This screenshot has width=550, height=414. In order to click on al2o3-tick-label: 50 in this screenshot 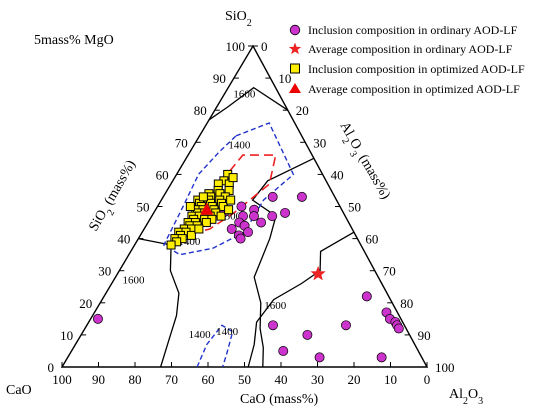, I will do `click(354, 207)`.